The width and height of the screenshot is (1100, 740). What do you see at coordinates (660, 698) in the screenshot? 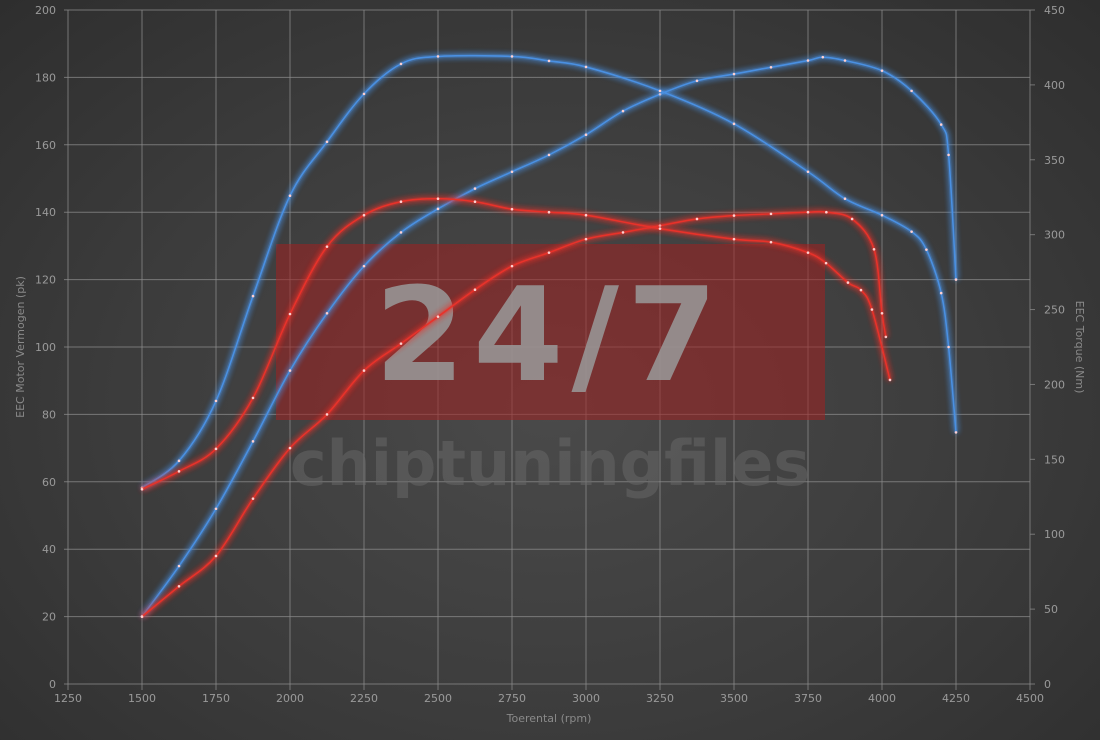
I see `x-tick-label: 3250` at bounding box center [660, 698].